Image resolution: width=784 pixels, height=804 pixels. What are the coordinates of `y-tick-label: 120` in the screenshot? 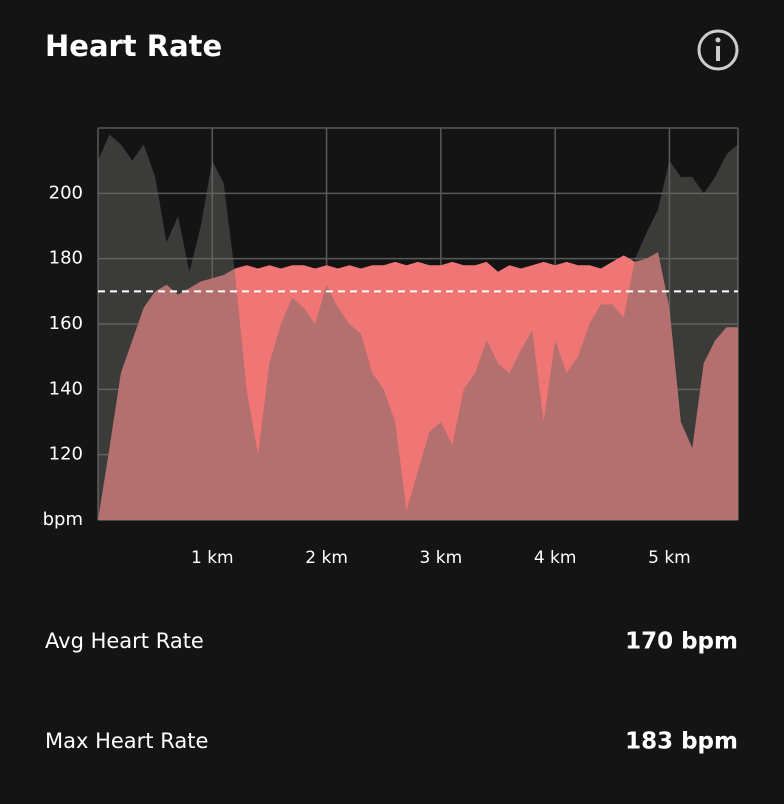 It's located at (66, 454).